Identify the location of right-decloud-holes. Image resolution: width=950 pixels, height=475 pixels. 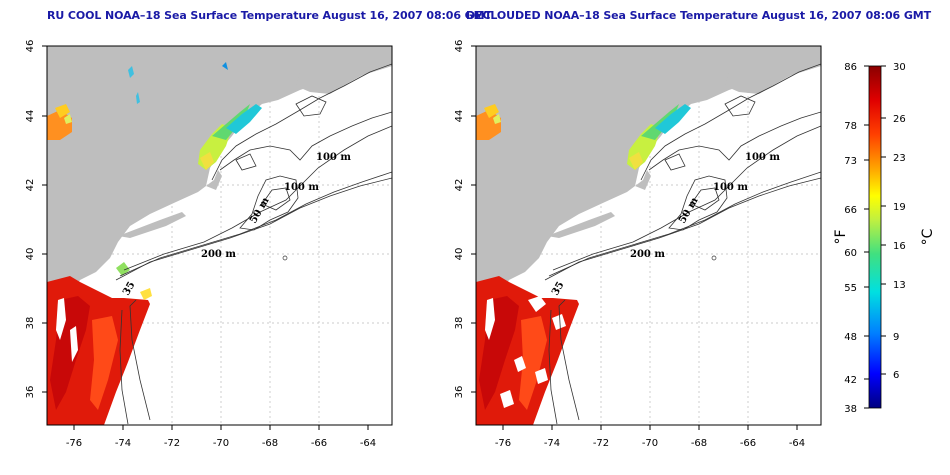
(525, 352).